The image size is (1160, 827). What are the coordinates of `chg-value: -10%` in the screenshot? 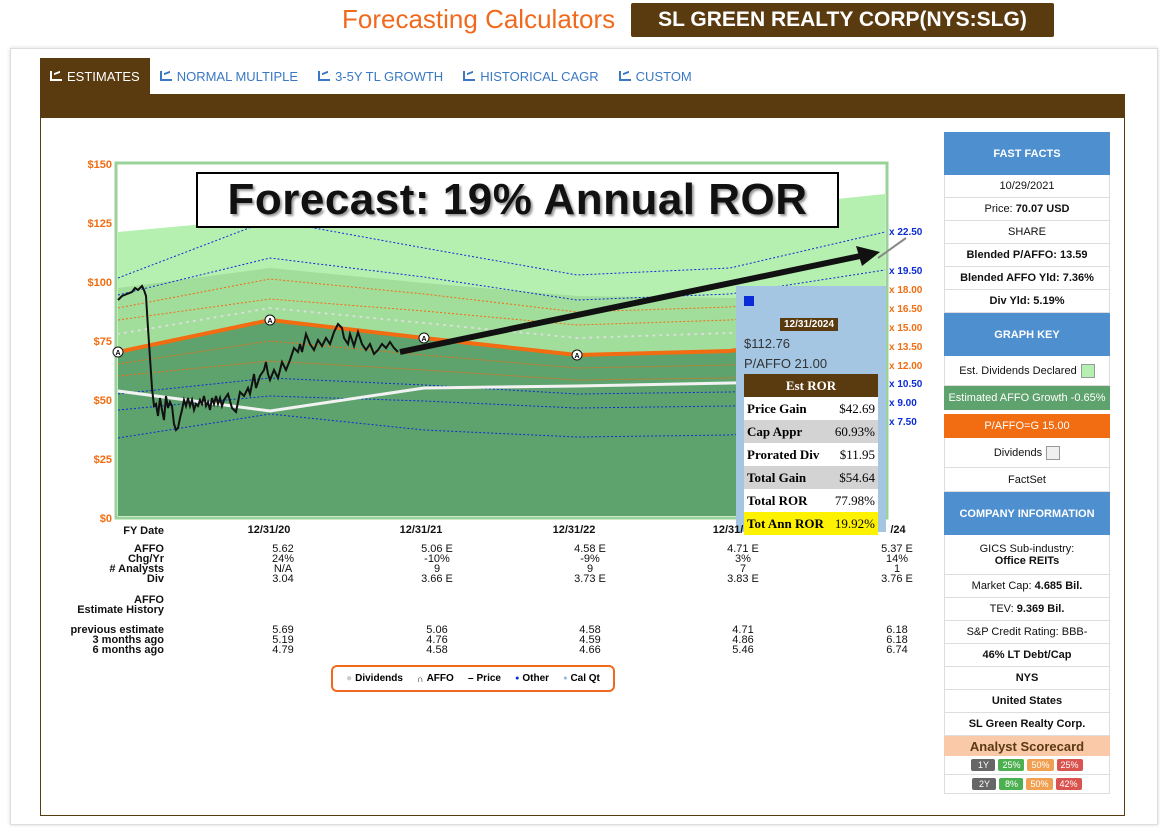 It's located at (437, 559).